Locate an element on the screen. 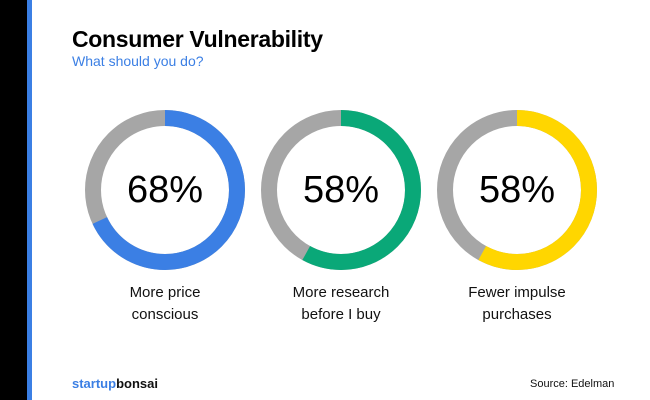 The height and width of the screenshot is (400, 650). brand-logo: startupbonsai is located at coordinates (115, 383).